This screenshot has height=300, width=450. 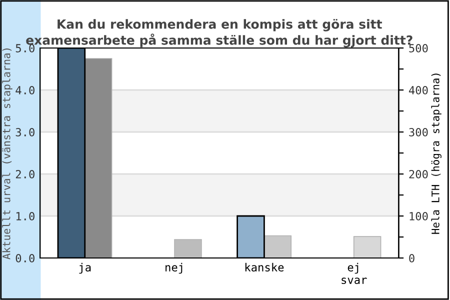 What do you see at coordinates (418, 174) in the screenshot?
I see `y2-tick-label: 200` at bounding box center [418, 174].